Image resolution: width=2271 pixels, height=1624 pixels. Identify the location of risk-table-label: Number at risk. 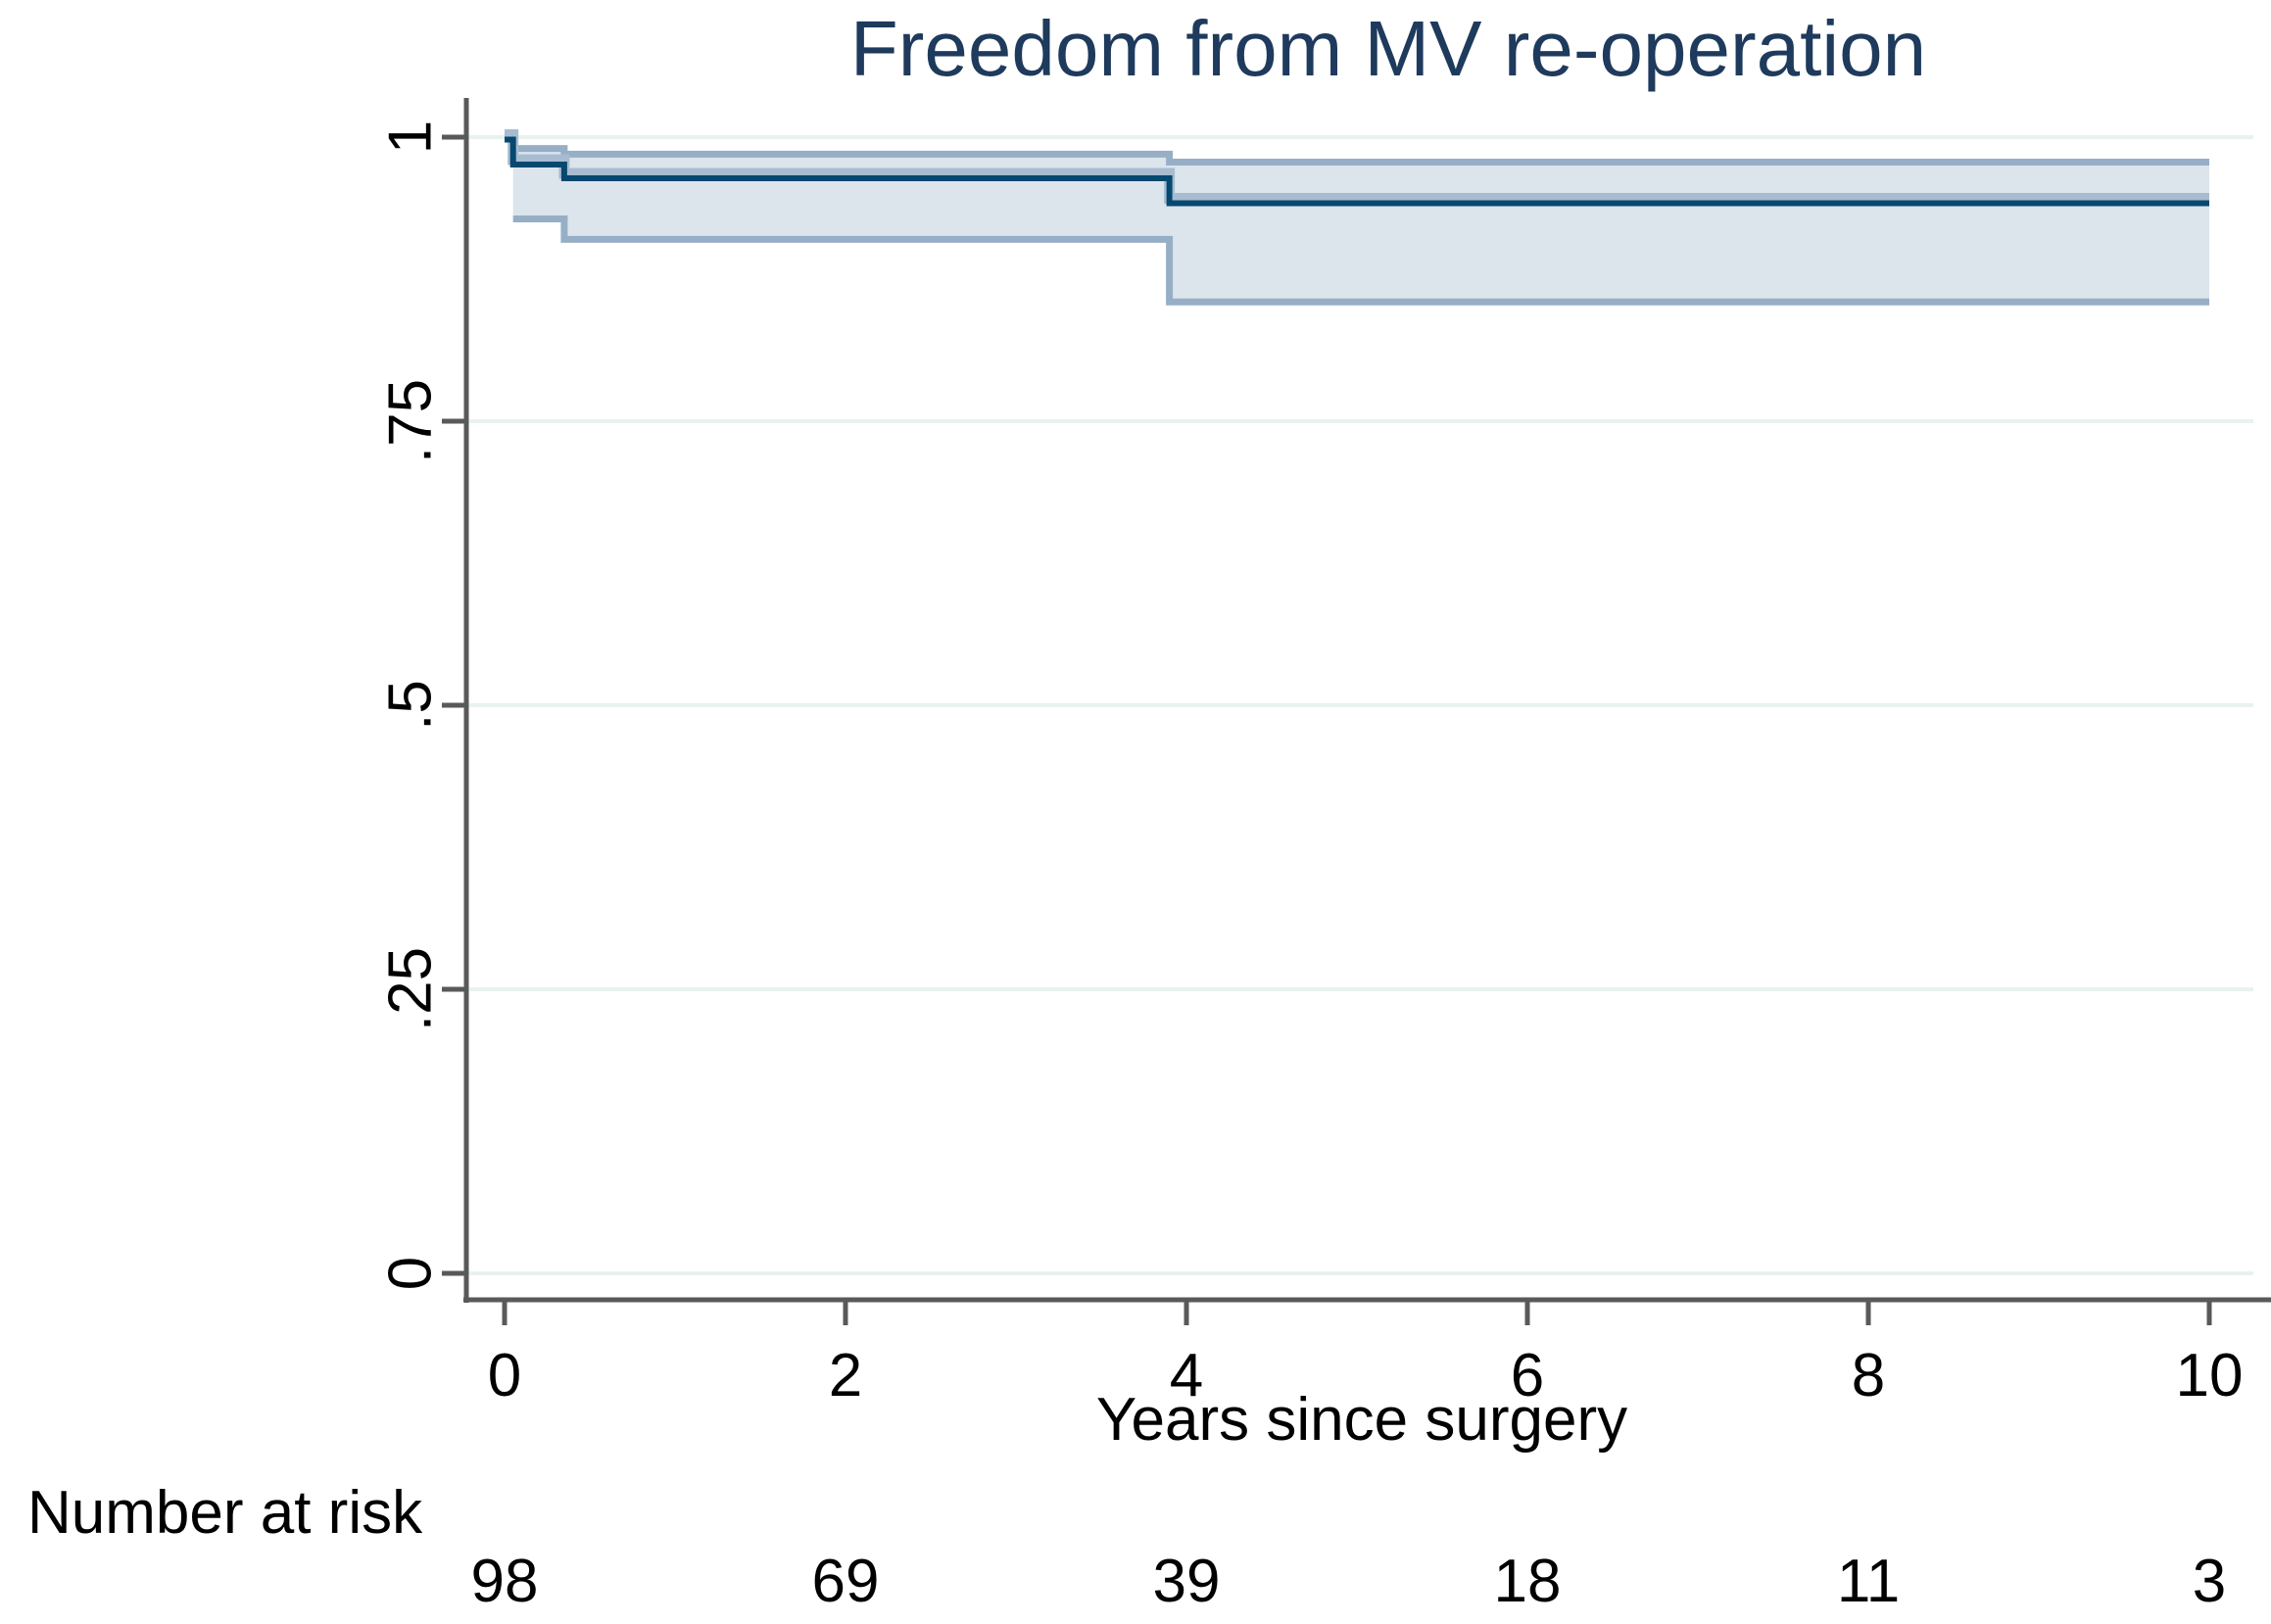
(225, 1513).